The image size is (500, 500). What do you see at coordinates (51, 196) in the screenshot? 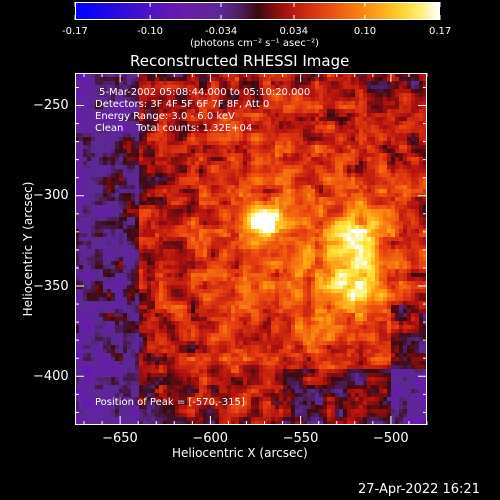
I see `y-tick-label: −300` at bounding box center [51, 196].